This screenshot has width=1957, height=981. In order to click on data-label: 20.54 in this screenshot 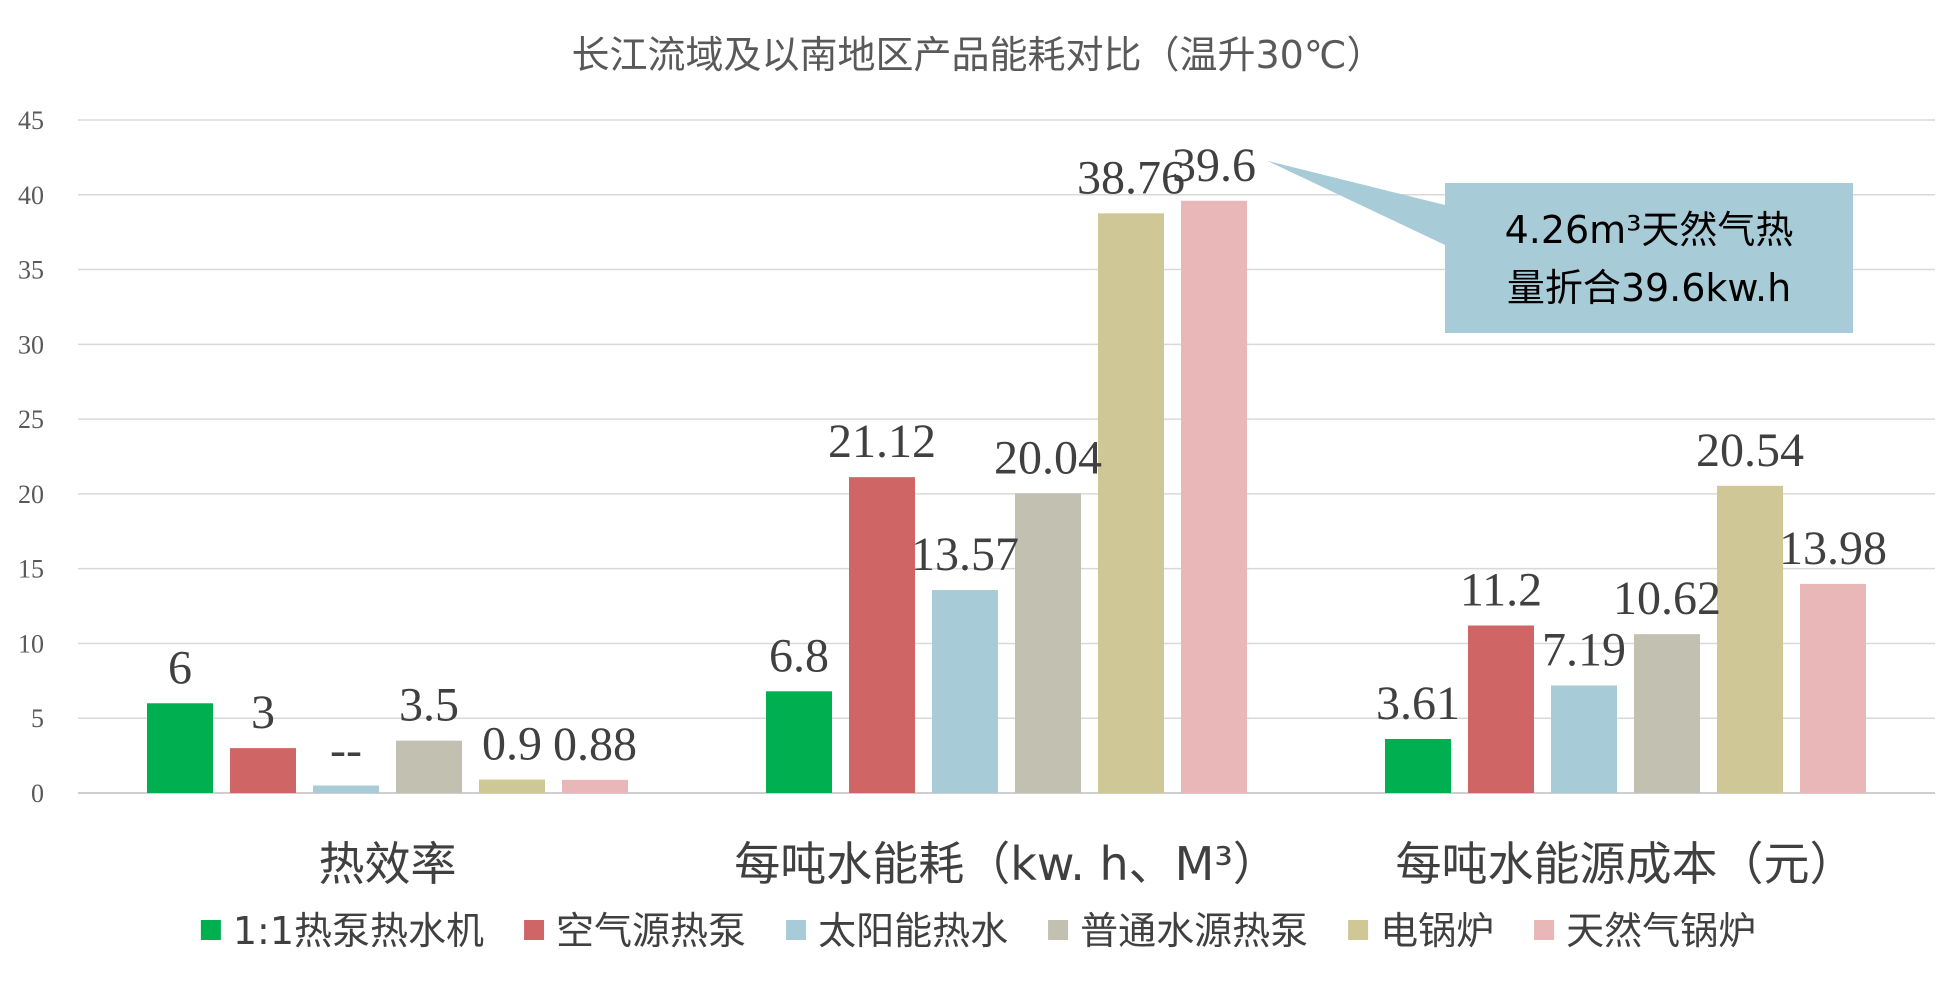, I will do `click(1750, 450)`.